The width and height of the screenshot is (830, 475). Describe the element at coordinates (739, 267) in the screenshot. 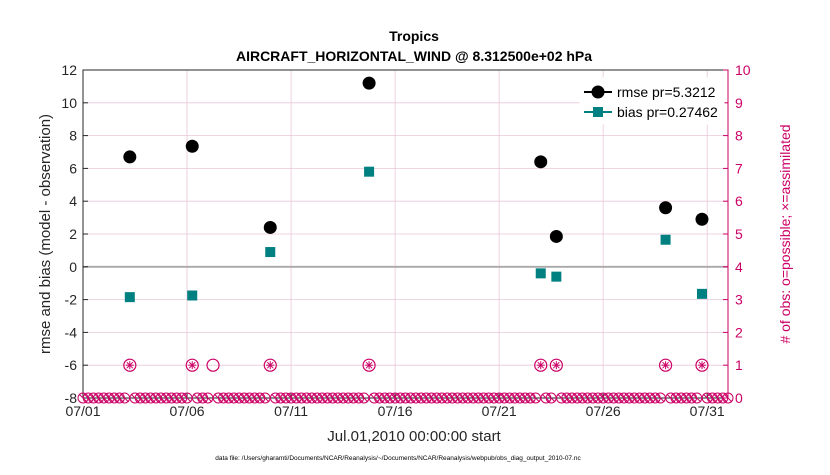

I see `y2-tick-label: 4` at that location.